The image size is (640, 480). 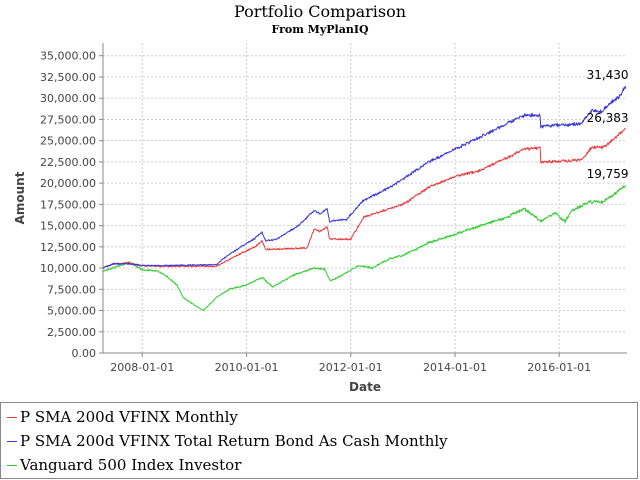 What do you see at coordinates (365, 387) in the screenshot?
I see `x-axis-label: Date` at bounding box center [365, 387].